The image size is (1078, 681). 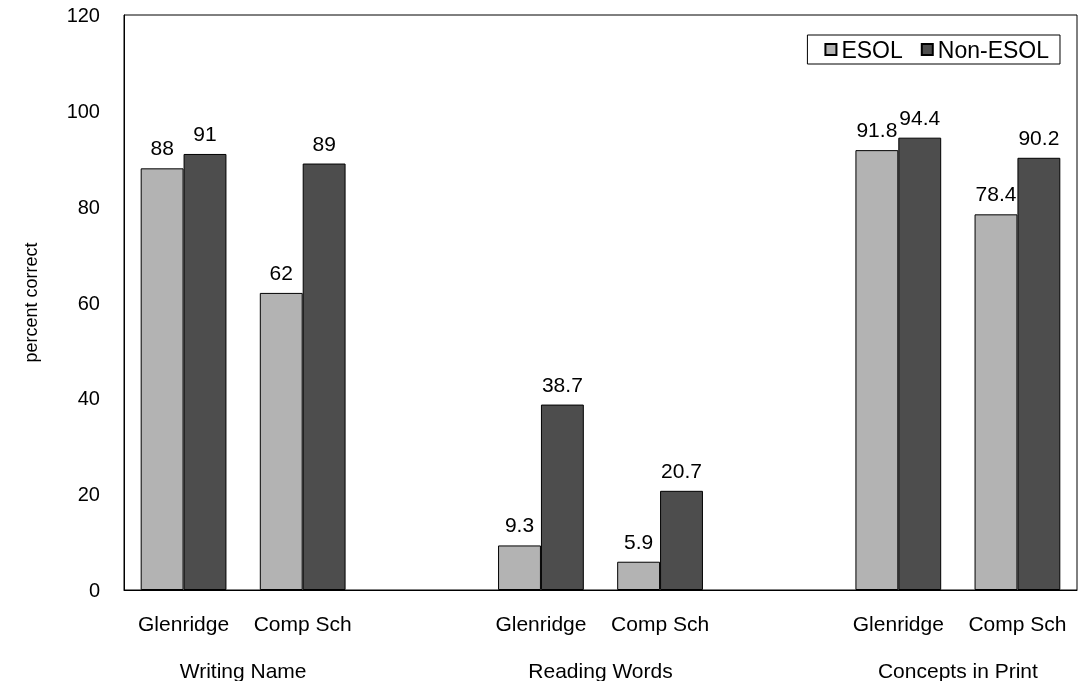 What do you see at coordinates (88, 302) in the screenshot?
I see `y-tick-label: 60` at bounding box center [88, 302].